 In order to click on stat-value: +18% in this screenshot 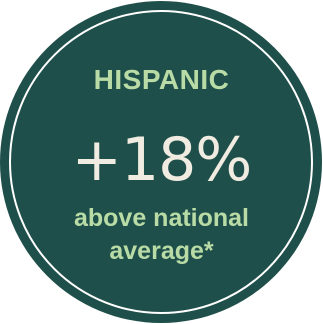, I will do `click(162, 160)`.